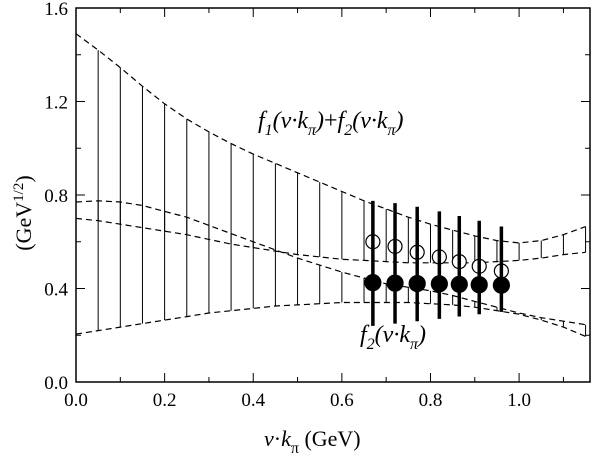 This screenshot has height=457, width=599. Describe the element at coordinates (519, 400) in the screenshot. I see `x-tick-label: 1.0` at that location.